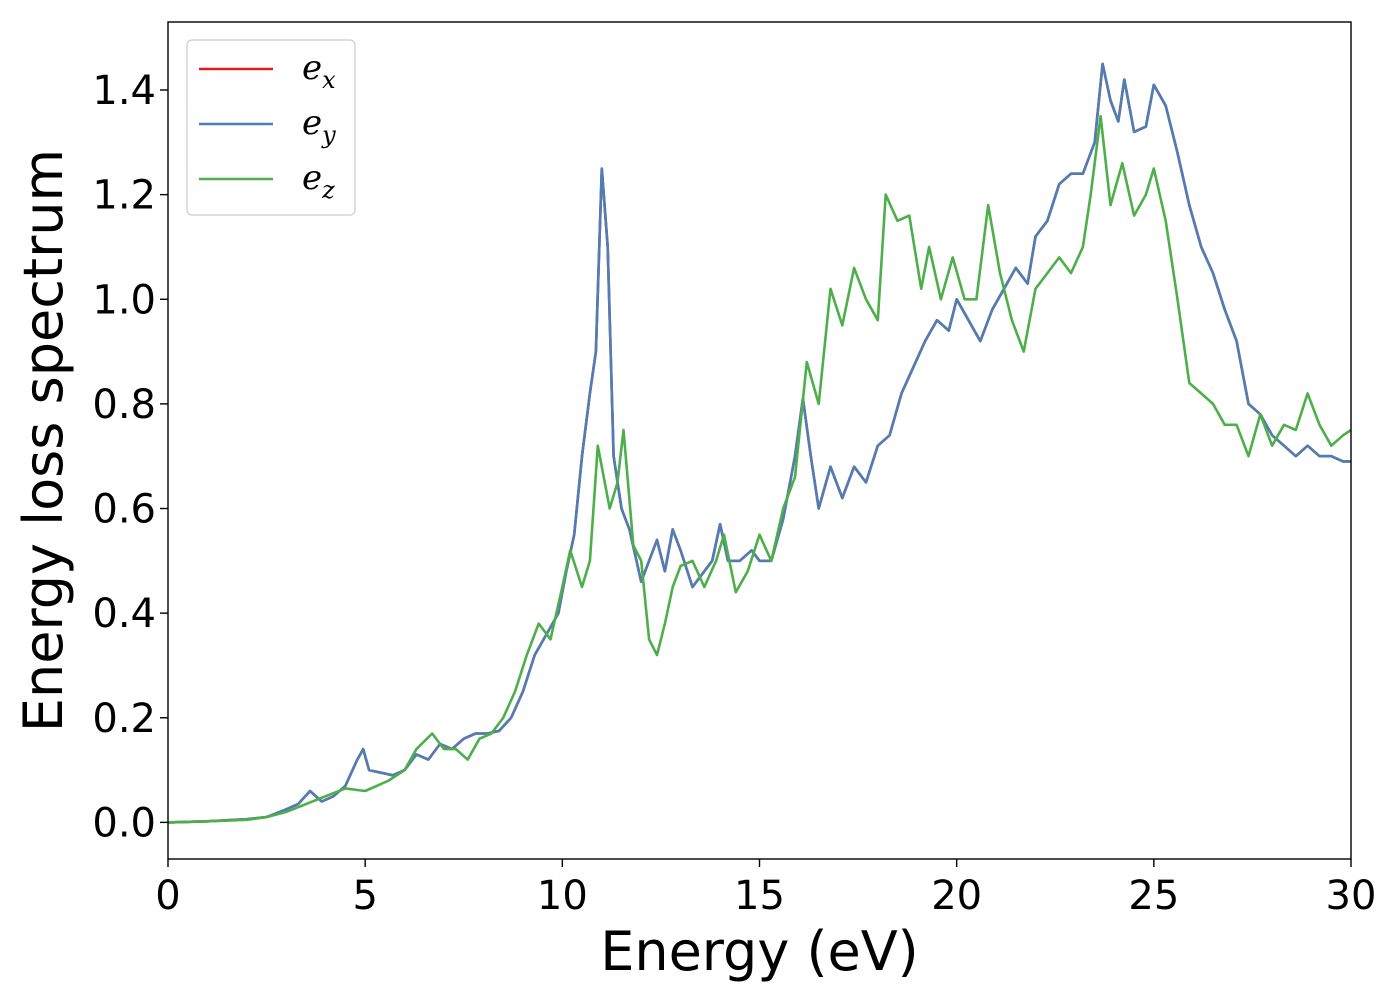  What do you see at coordinates (124, 196) in the screenshot?
I see `y-tick-label: 1.2` at bounding box center [124, 196].